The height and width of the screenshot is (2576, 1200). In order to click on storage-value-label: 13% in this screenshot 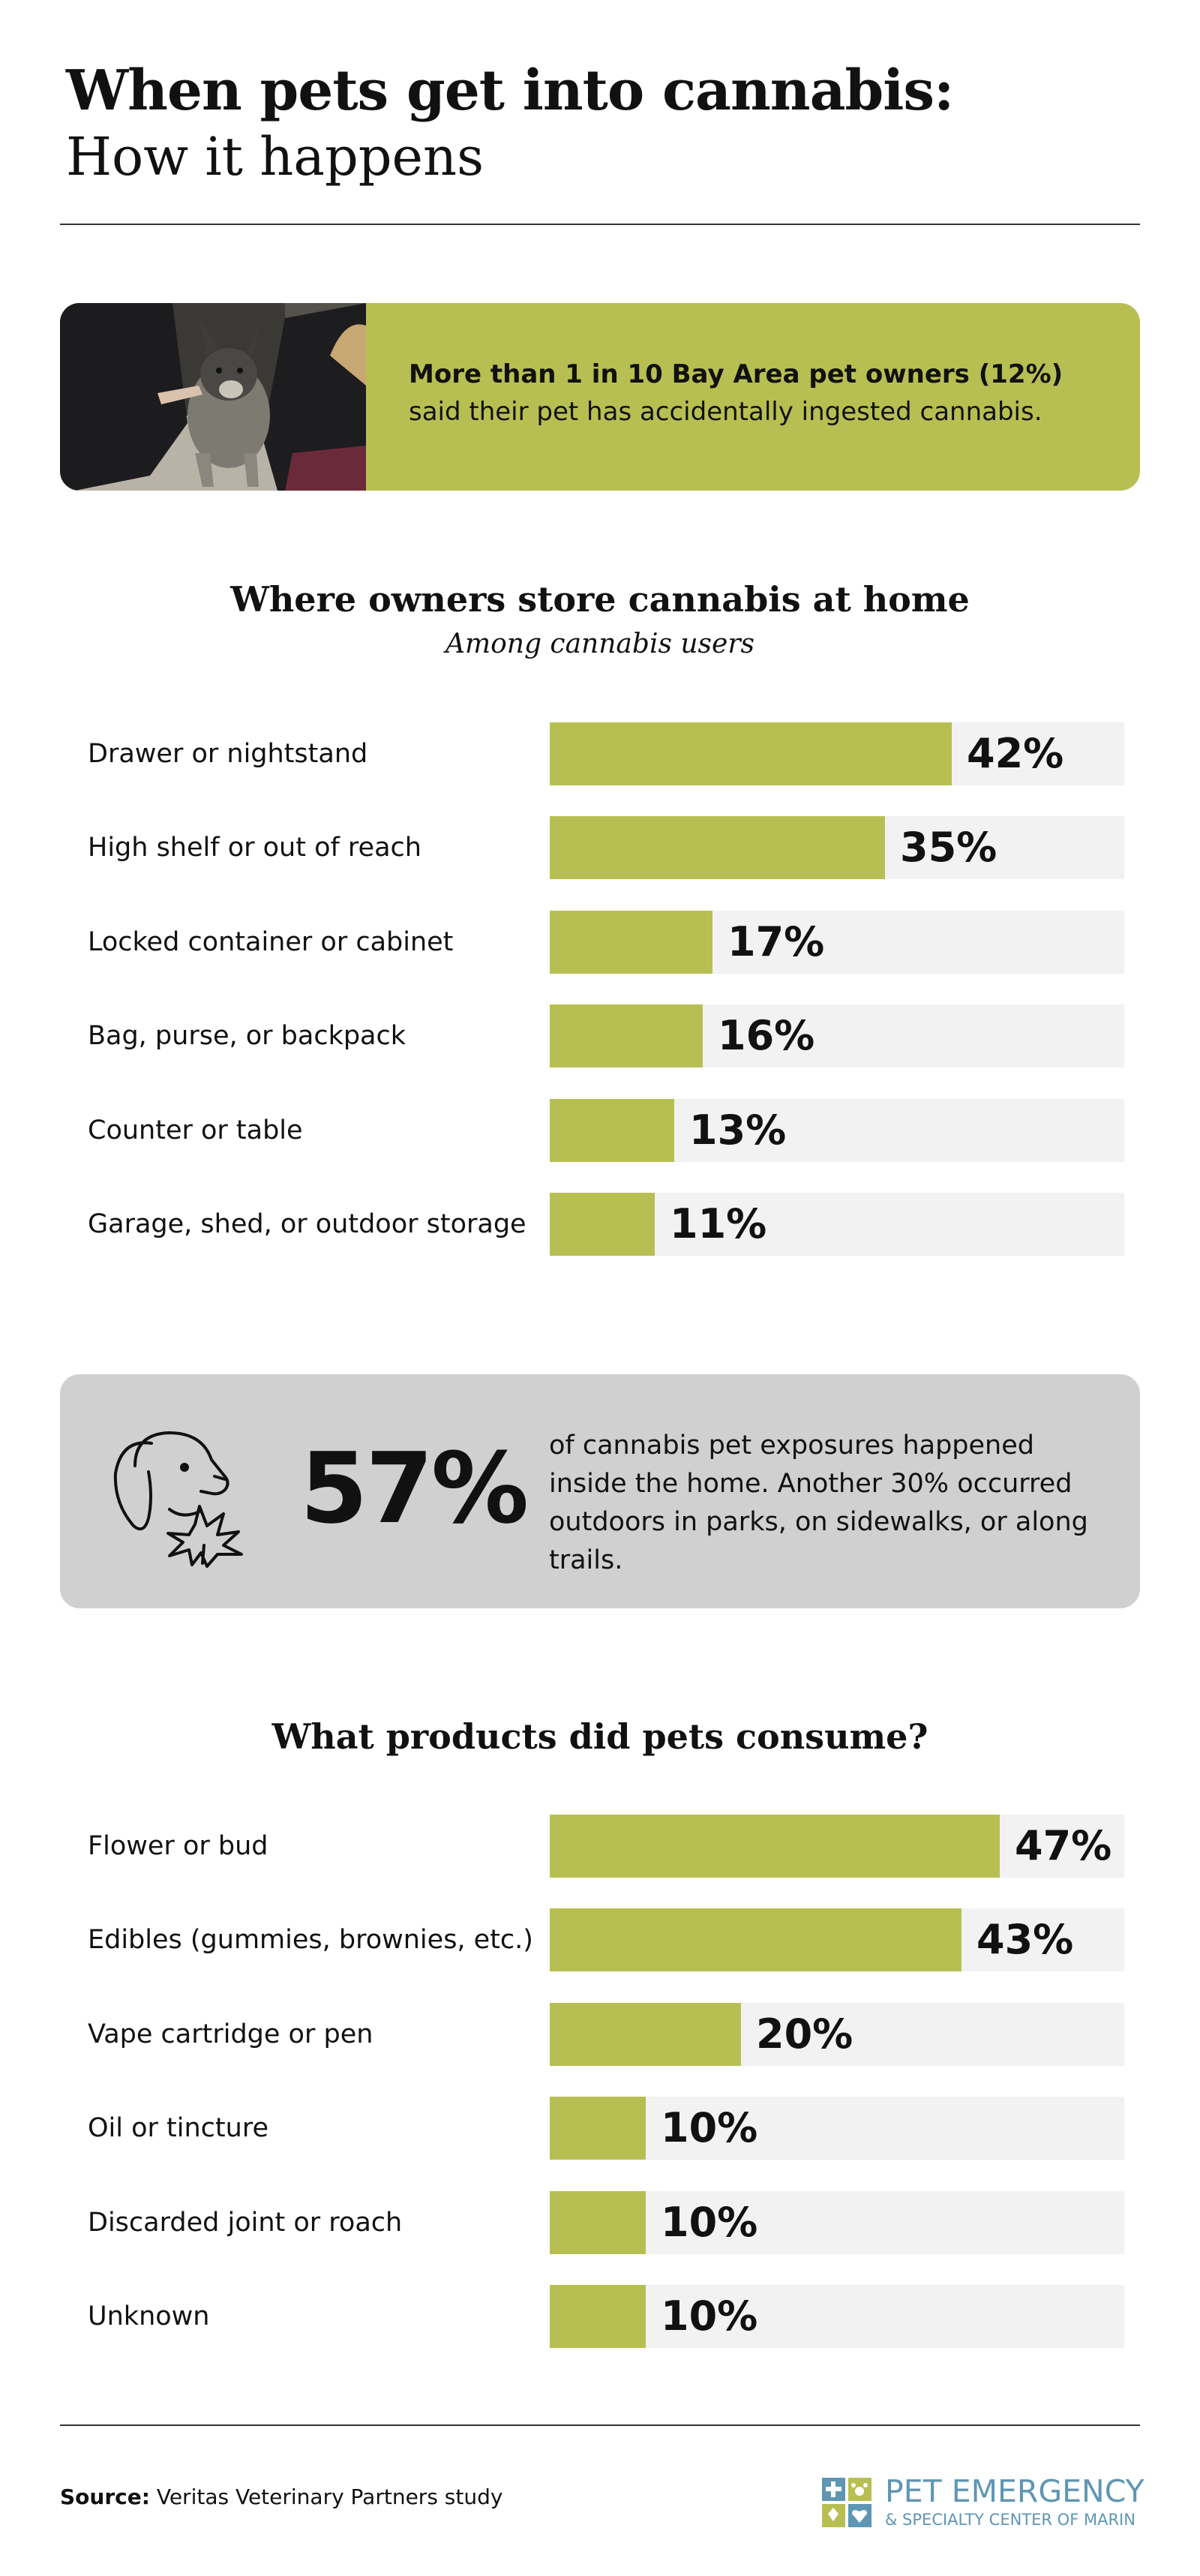, I will do `click(738, 1130)`.